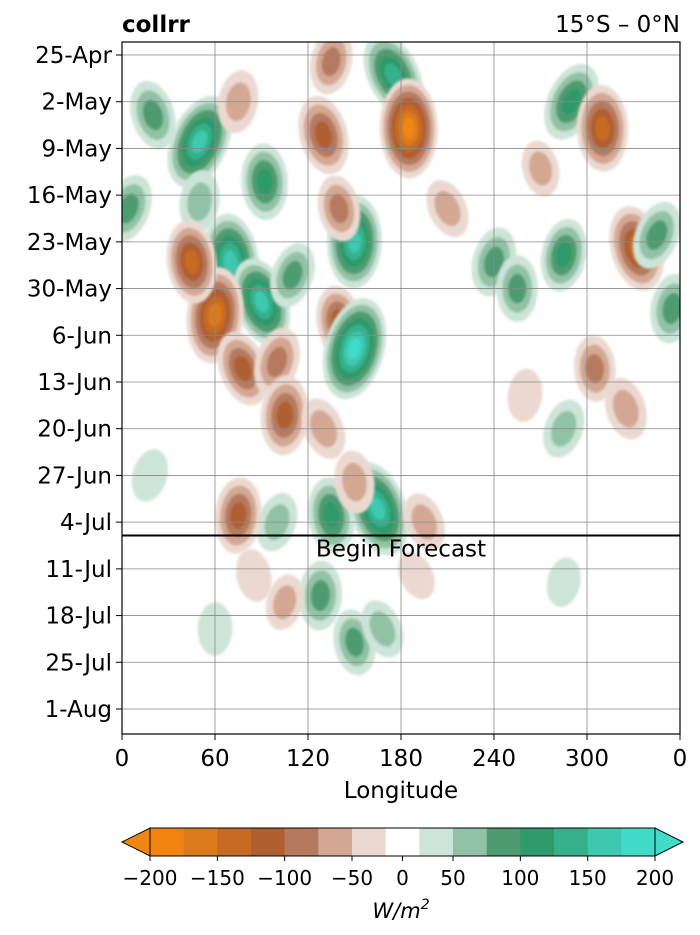 This screenshot has width=700, height=935. Describe the element at coordinates (77, 149) in the screenshot. I see `y-tick-label: 9-May` at that location.